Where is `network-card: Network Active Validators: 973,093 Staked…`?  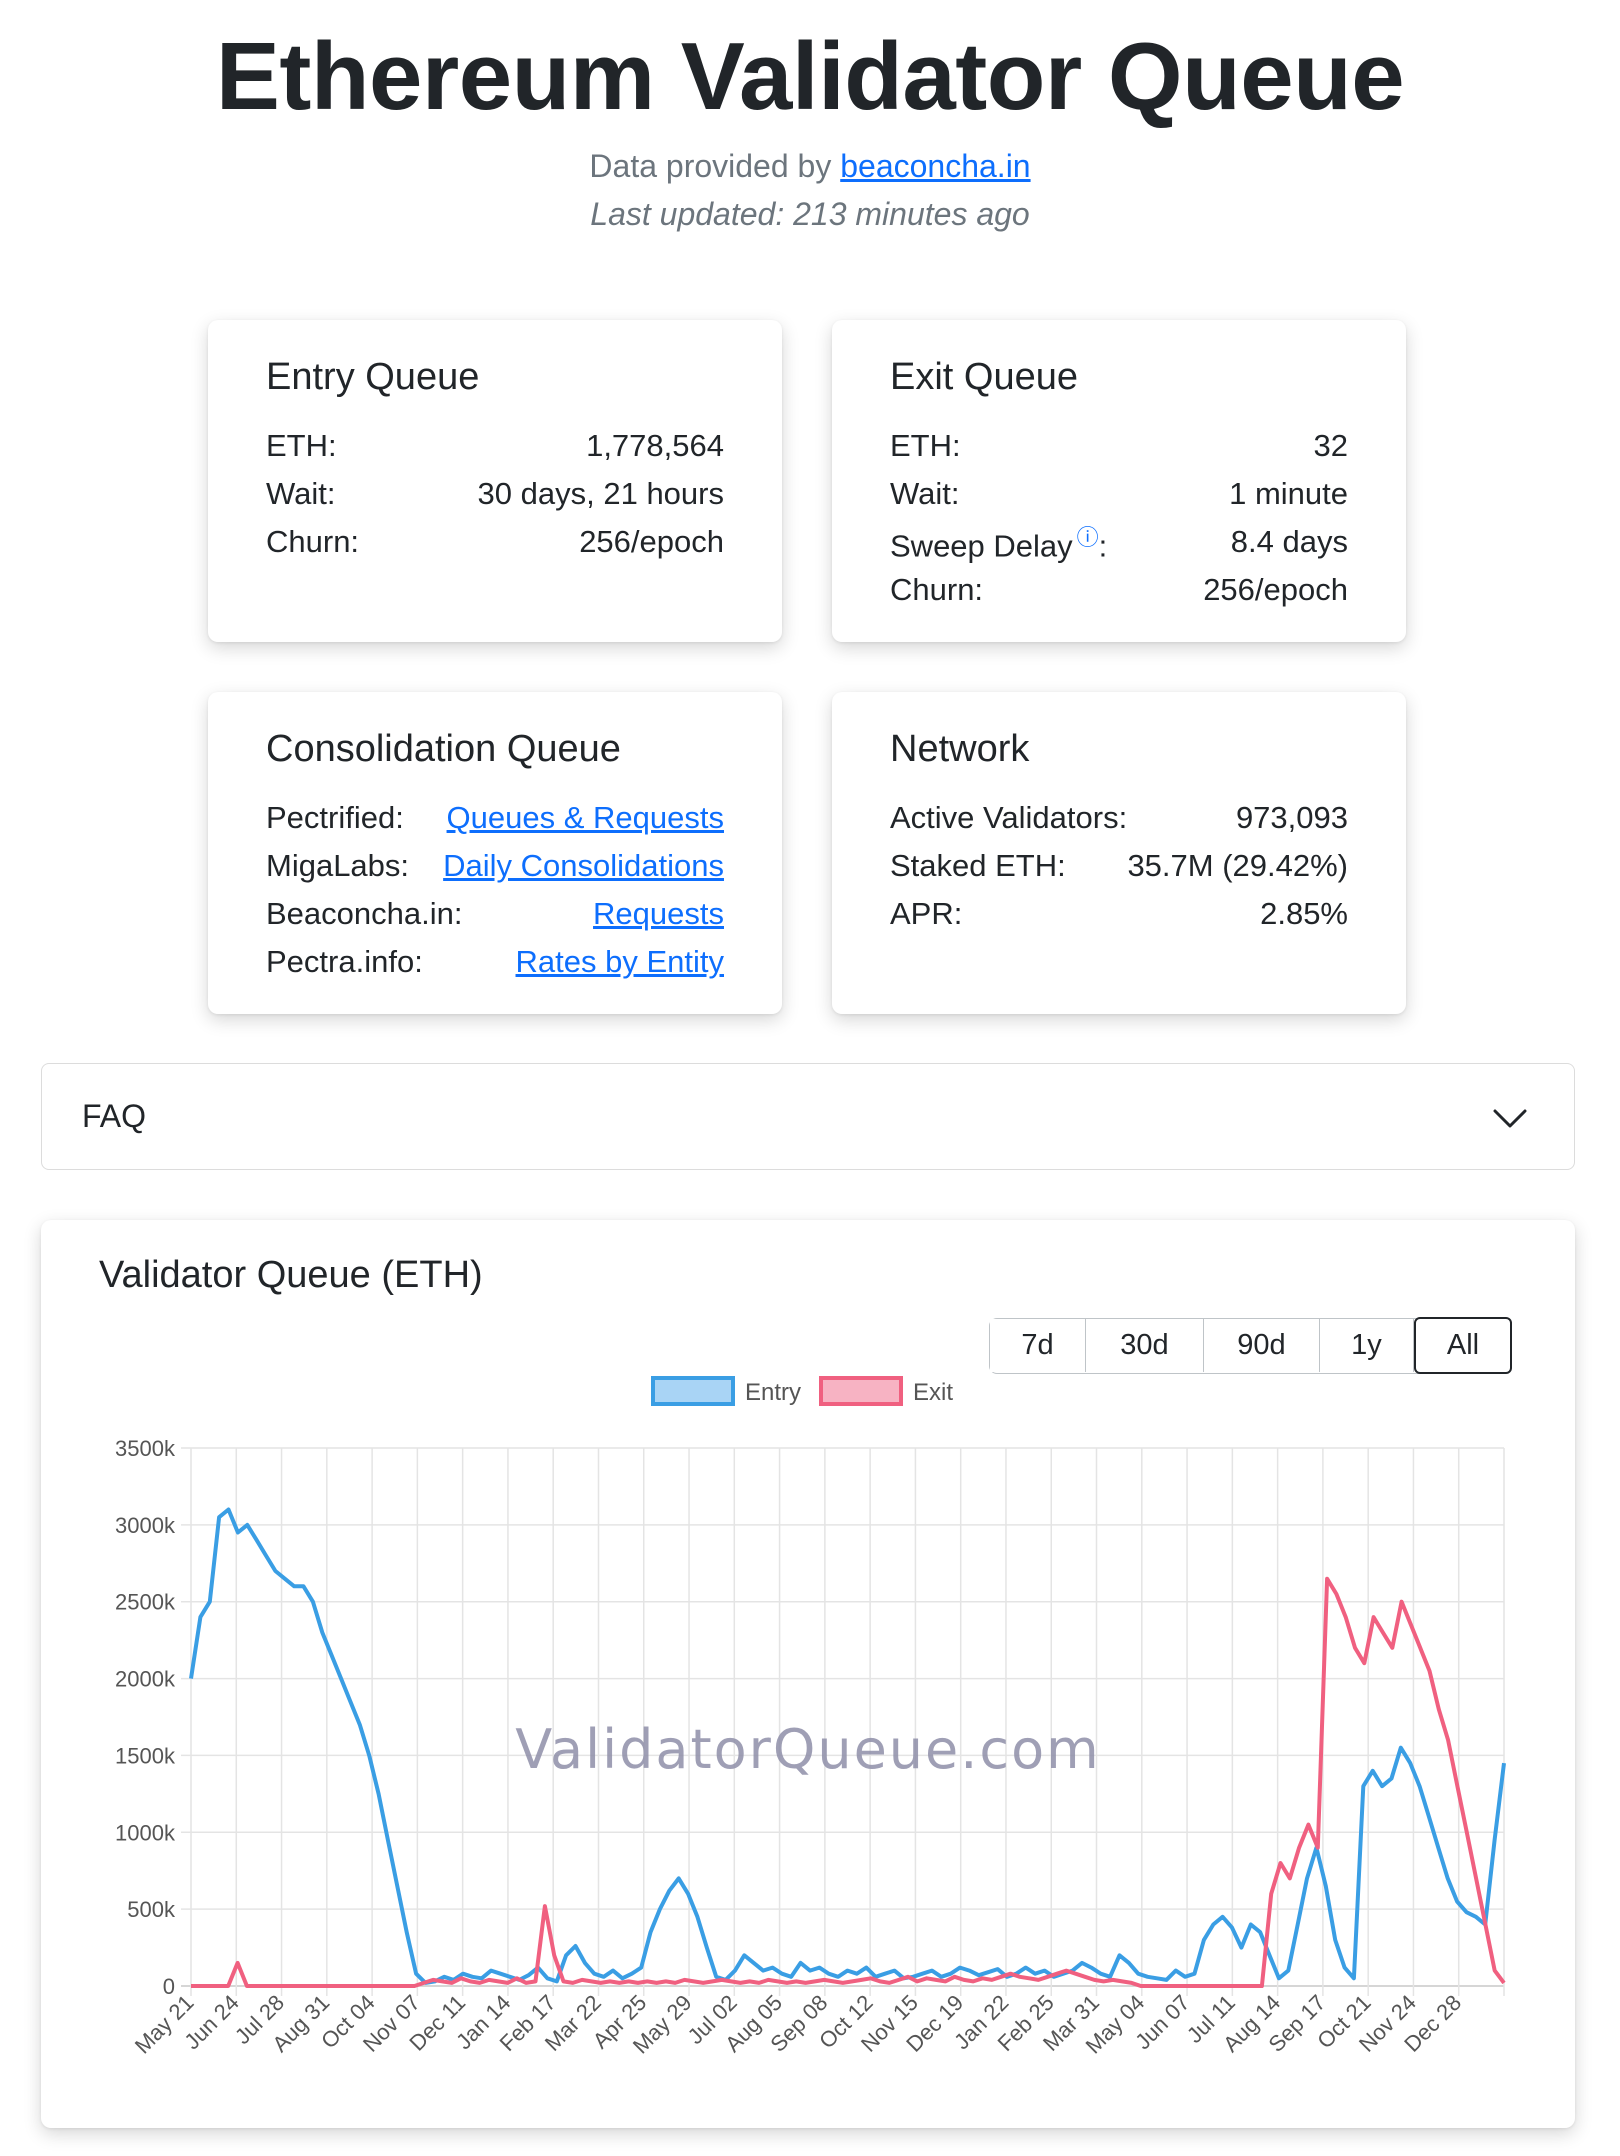
network-card: Network Active Validators: 973,093 Staked… is located at coordinates (1119, 853).